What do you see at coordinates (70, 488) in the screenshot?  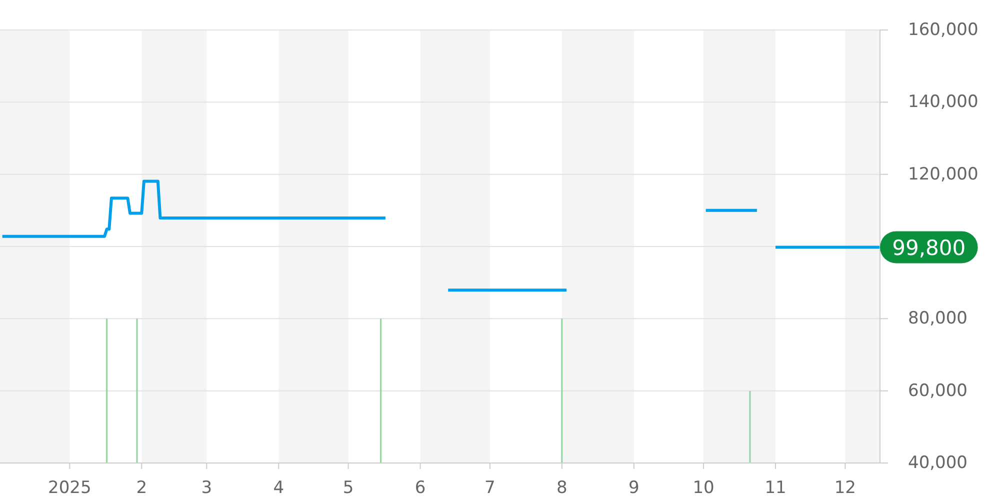 I see `x-tick-label: 2025` at bounding box center [70, 488].